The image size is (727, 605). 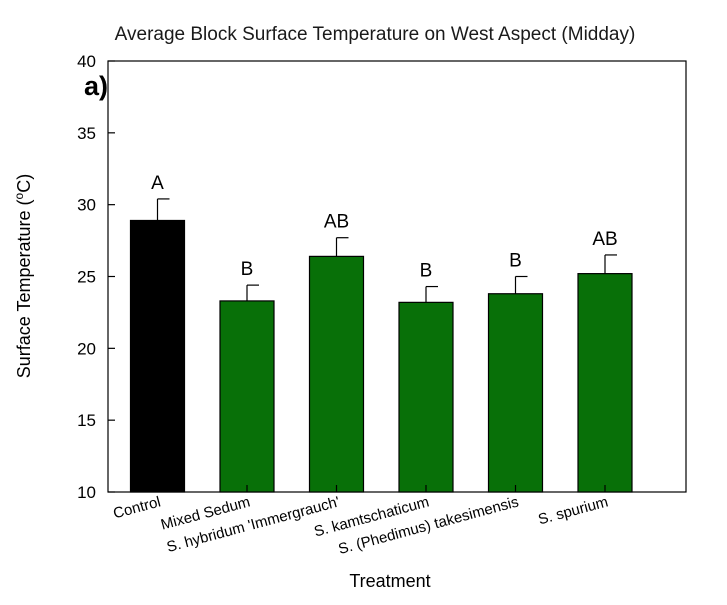 What do you see at coordinates (86, 277) in the screenshot?
I see `y-tick-label-25: 25` at bounding box center [86, 277].